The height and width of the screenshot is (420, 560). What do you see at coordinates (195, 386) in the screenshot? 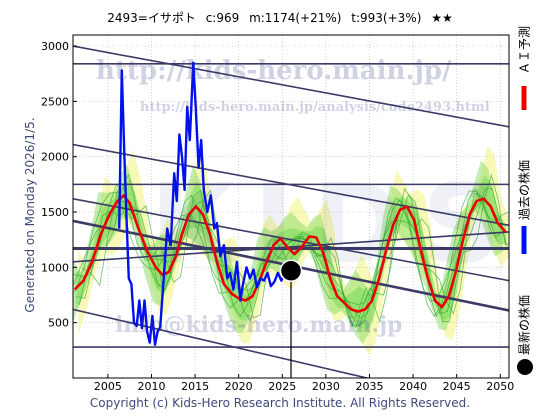
I see `x-tick-label: 2015` at bounding box center [195, 386].